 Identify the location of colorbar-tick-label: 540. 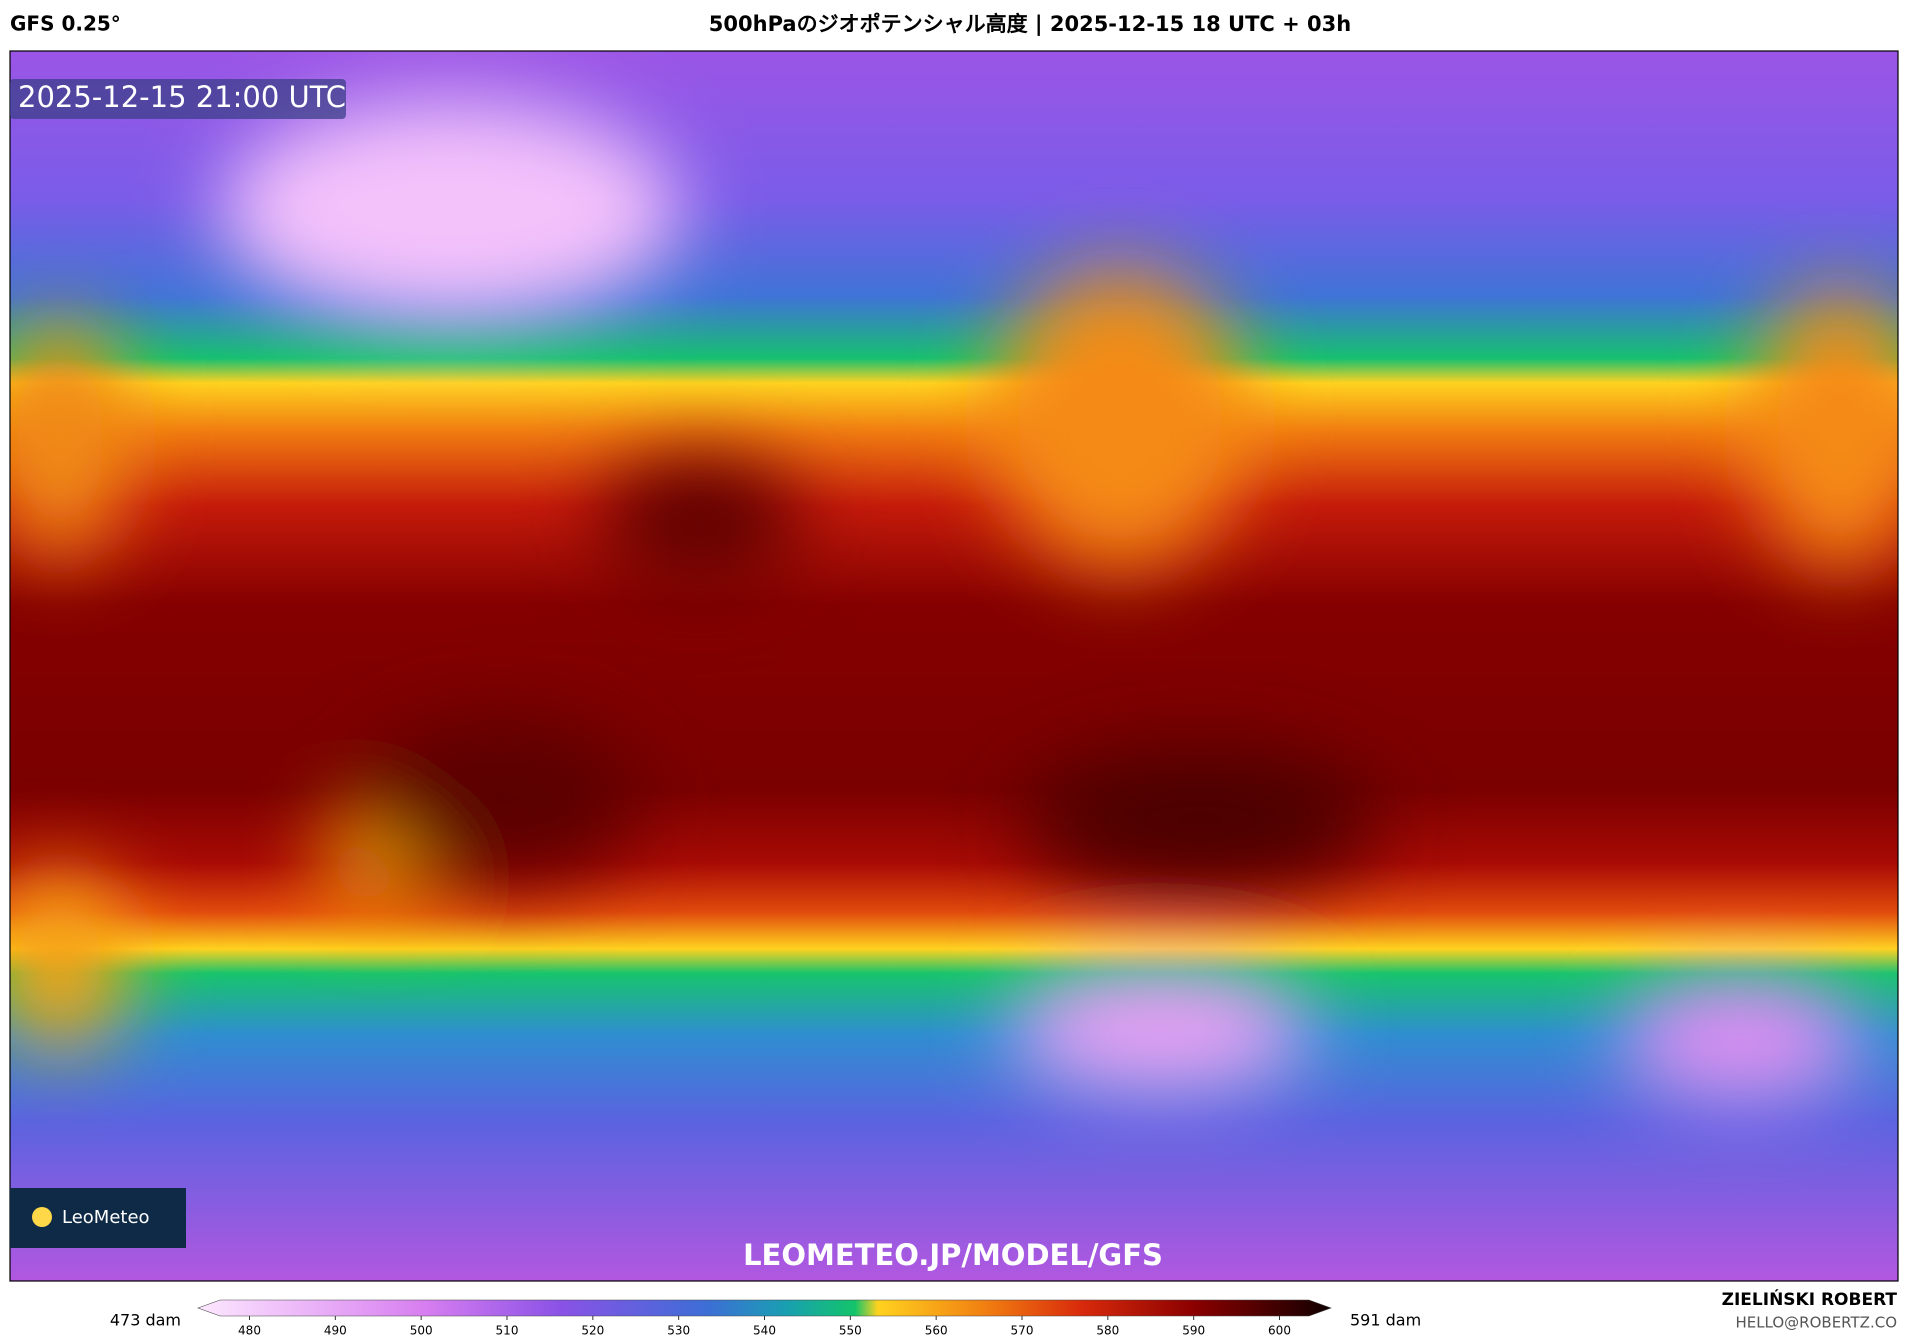
(764, 1331).